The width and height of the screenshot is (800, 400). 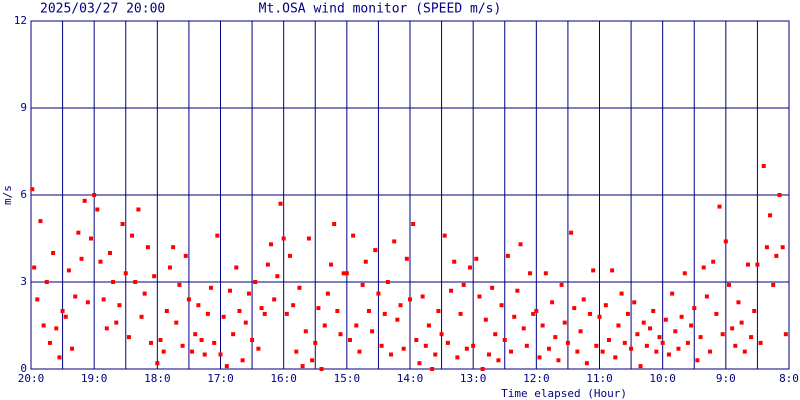 What do you see at coordinates (410, 378) in the screenshot?
I see `x-tick-label: 14:0` at bounding box center [410, 378].